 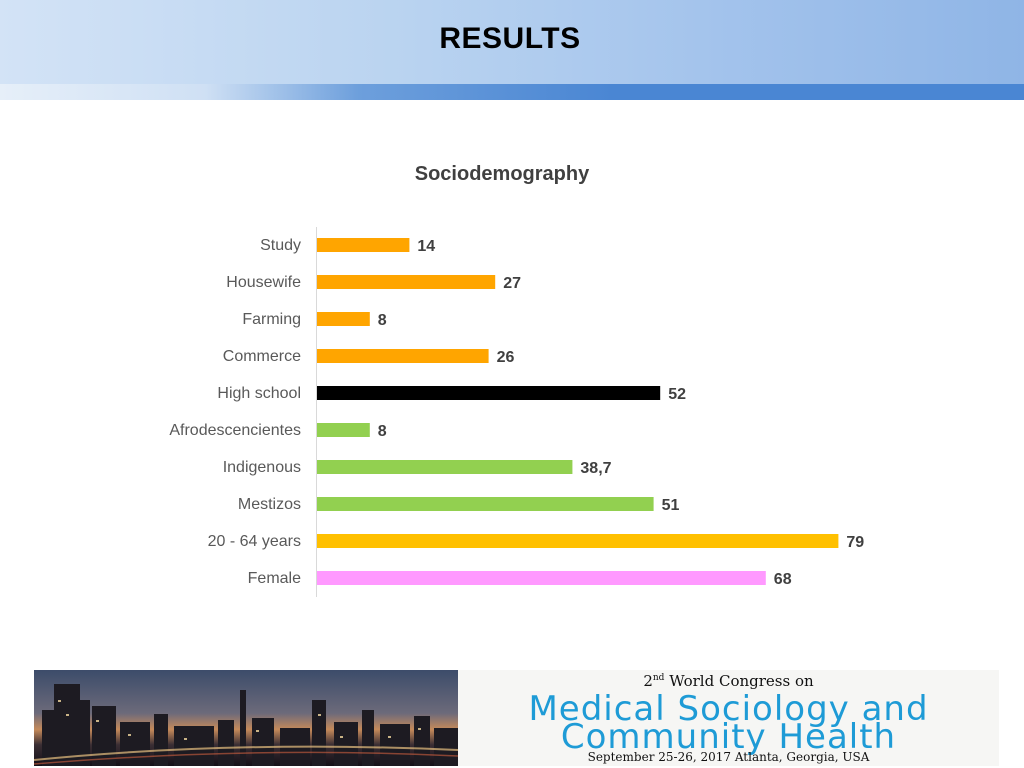 What do you see at coordinates (262, 467) in the screenshot?
I see `category-label: Indigenous` at bounding box center [262, 467].